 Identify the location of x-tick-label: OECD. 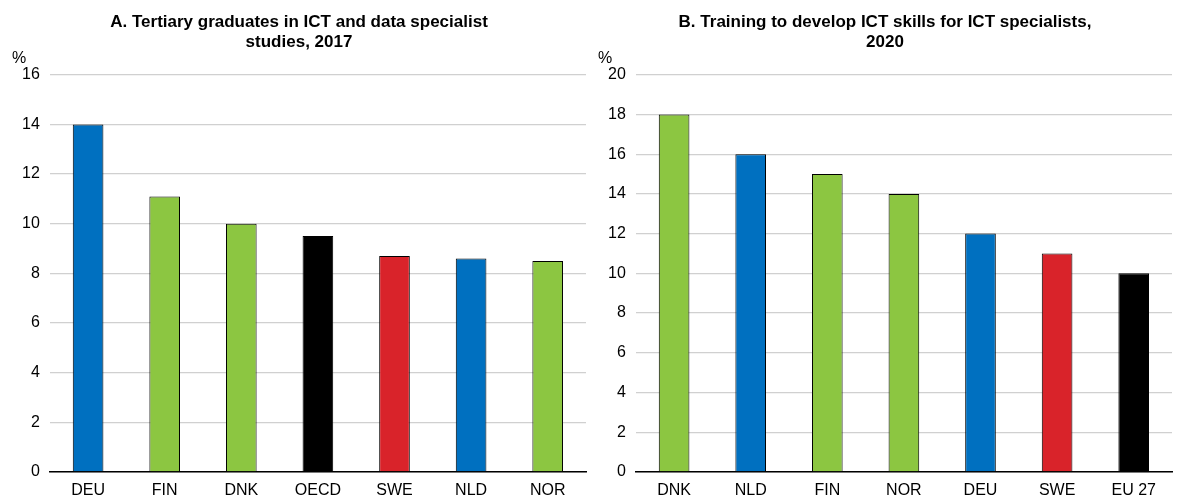
(318, 489).